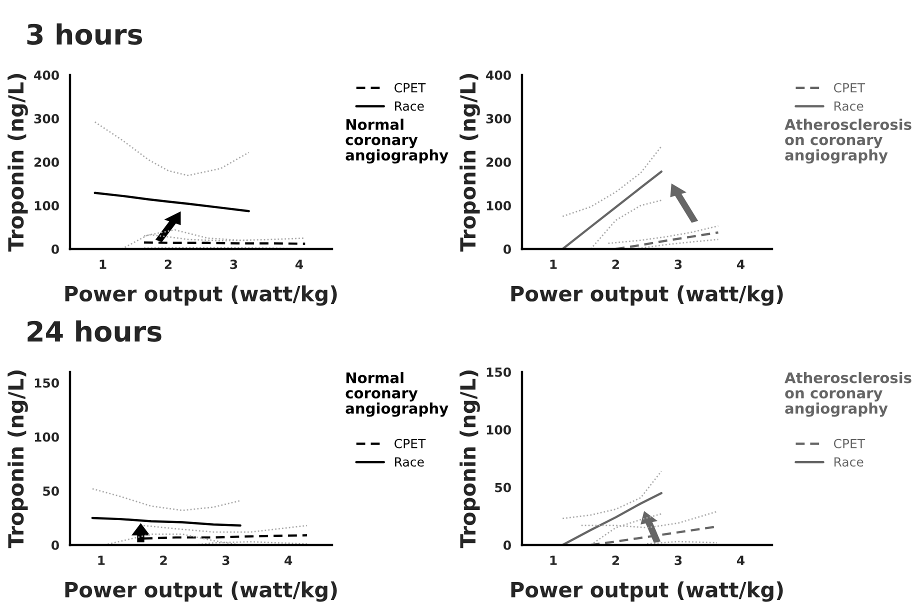 The height and width of the screenshot is (606, 923). What do you see at coordinates (95, 331) in the screenshot?
I see `chart-title: 24 hours` at bounding box center [95, 331].